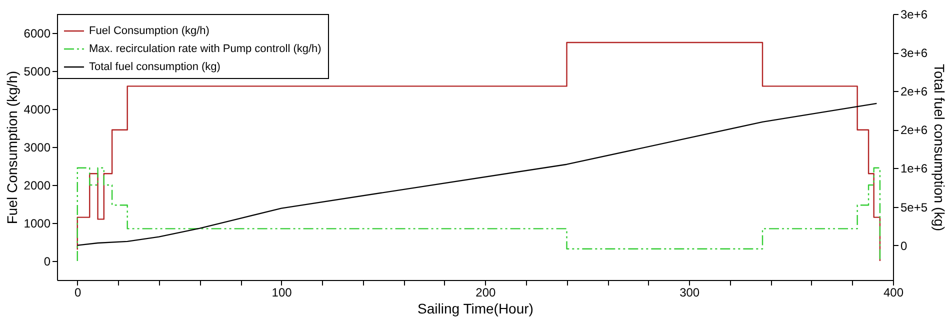 The height and width of the screenshot is (321, 951). Describe the element at coordinates (78, 293) in the screenshot. I see `x-tick-label: 0` at that location.